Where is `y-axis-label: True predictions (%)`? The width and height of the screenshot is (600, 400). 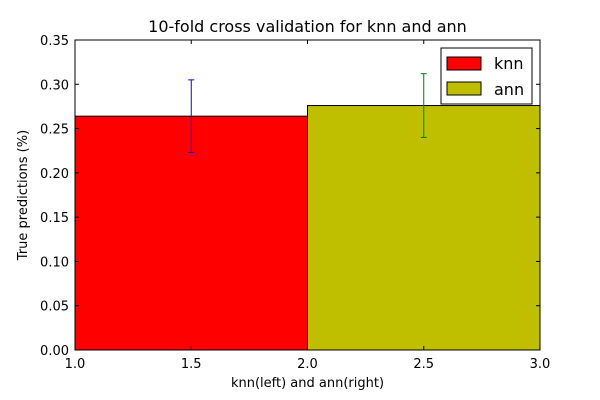
y-axis-label: True predictions (%) is located at coordinates (23, 195).